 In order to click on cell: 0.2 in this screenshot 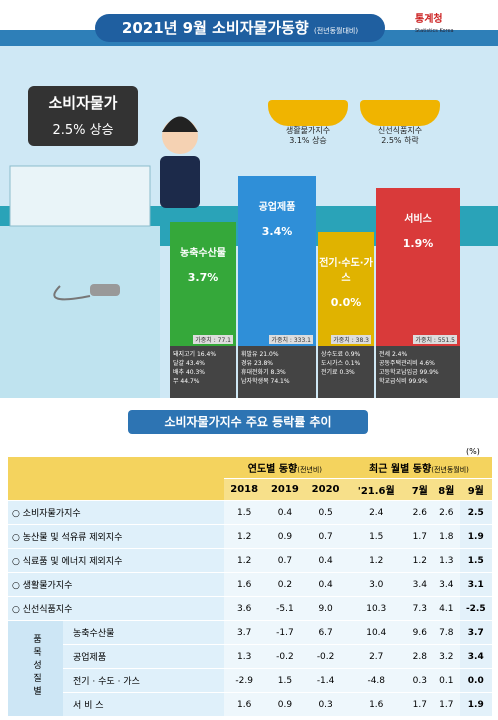, I will do `click(285, 584)`.